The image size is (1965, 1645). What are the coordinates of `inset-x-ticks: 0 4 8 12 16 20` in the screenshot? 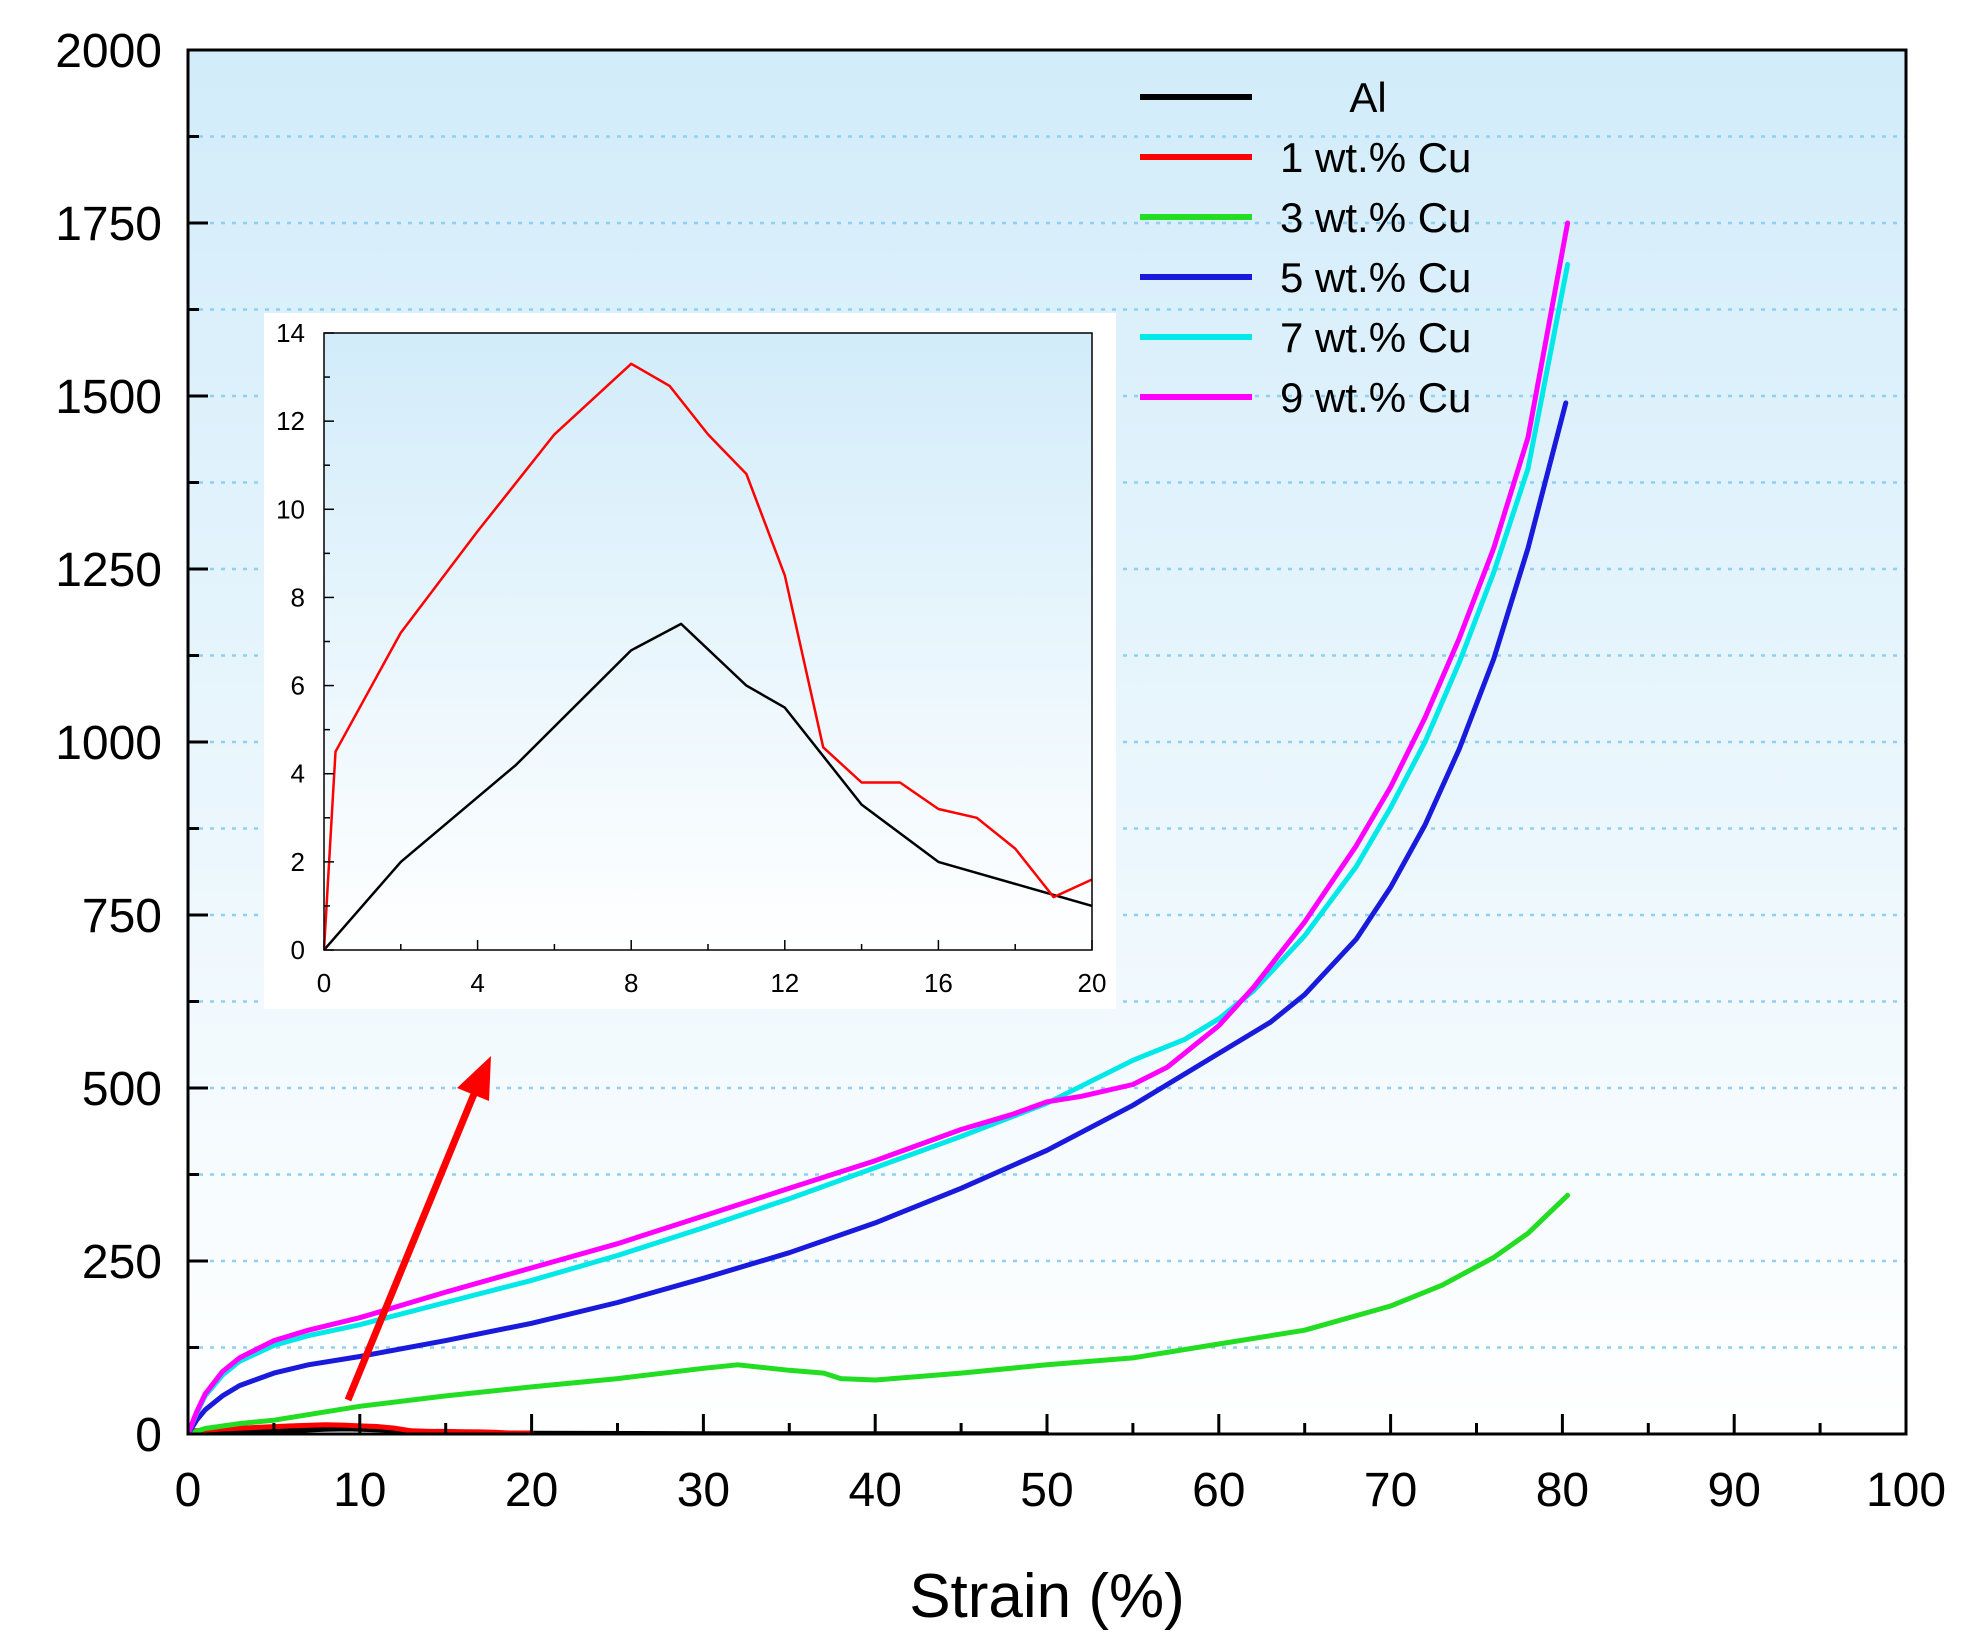 It's located at (712, 969).